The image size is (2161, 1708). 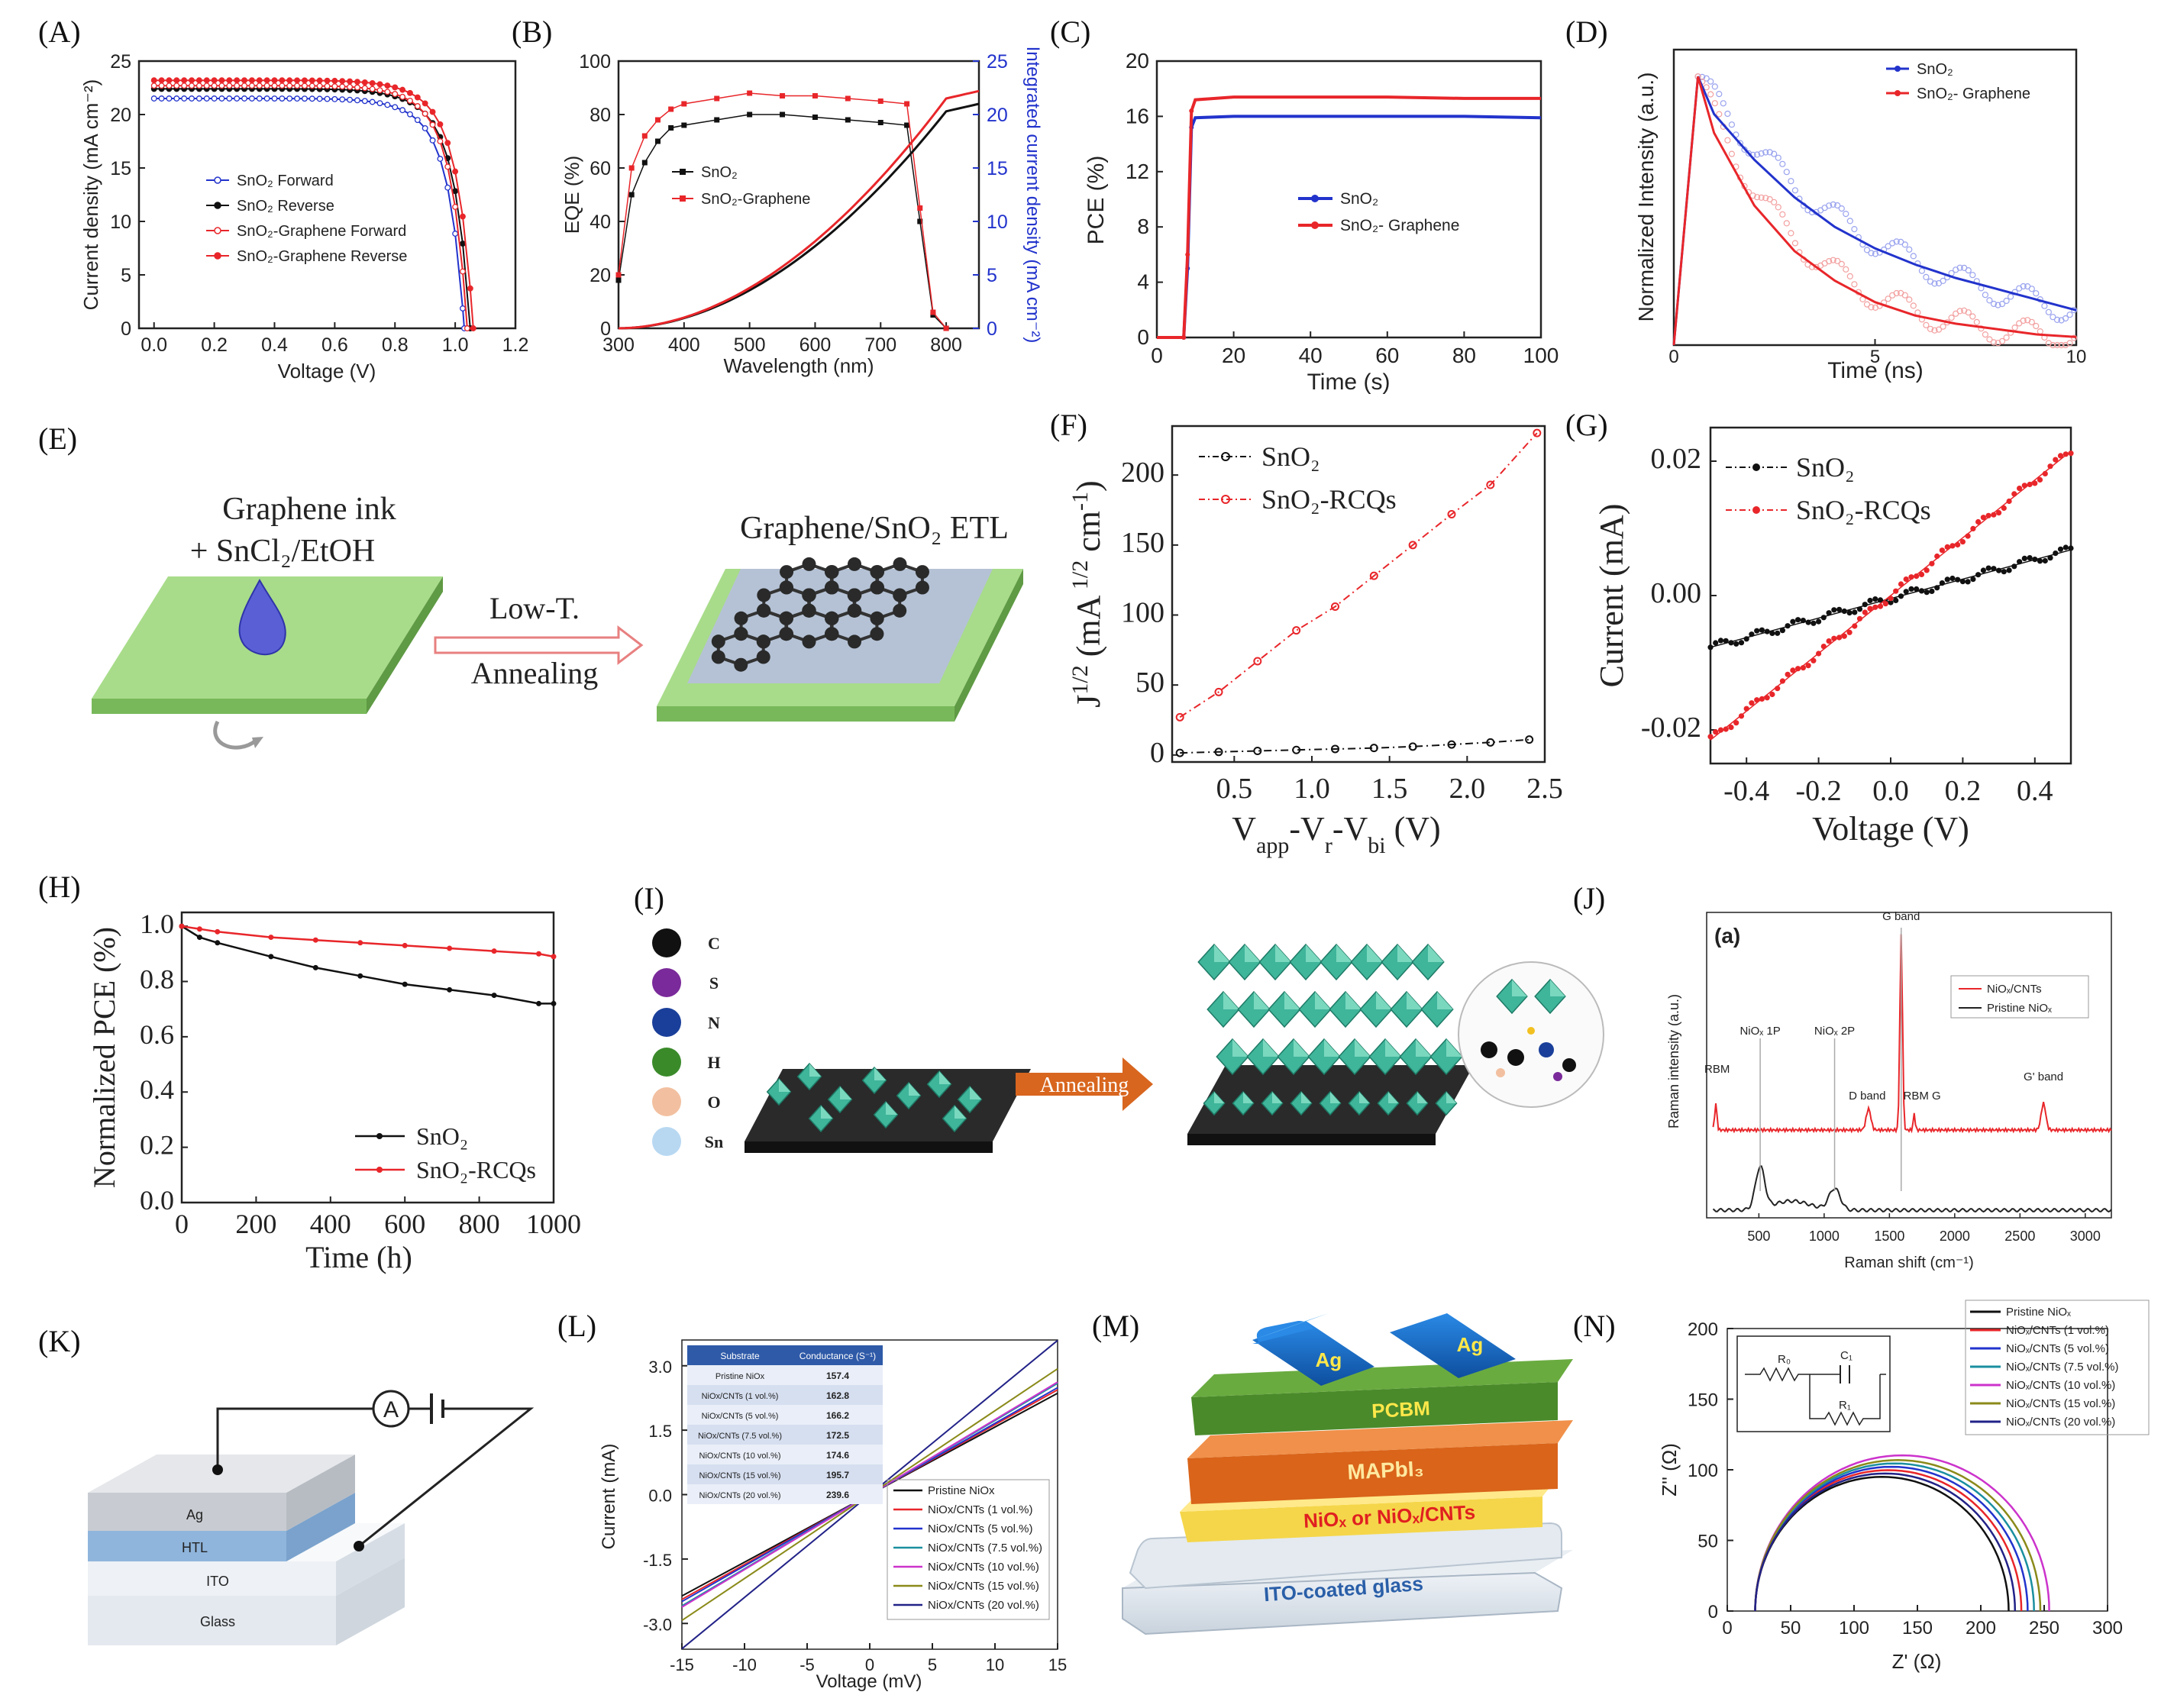 I want to click on g-ytick-label-2: 0.02, so click(x=1676, y=459).